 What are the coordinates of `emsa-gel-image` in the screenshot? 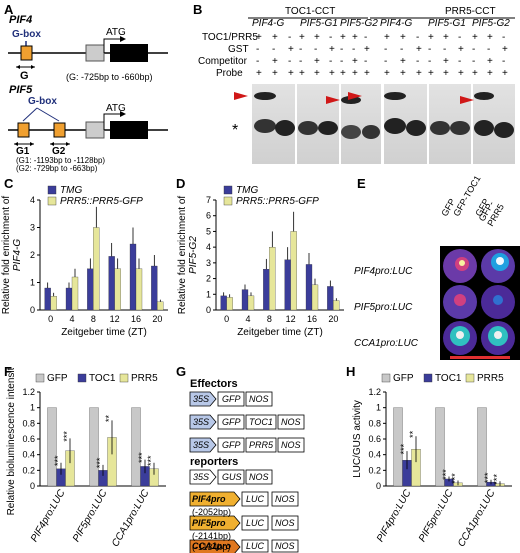 It's located at (383, 124).